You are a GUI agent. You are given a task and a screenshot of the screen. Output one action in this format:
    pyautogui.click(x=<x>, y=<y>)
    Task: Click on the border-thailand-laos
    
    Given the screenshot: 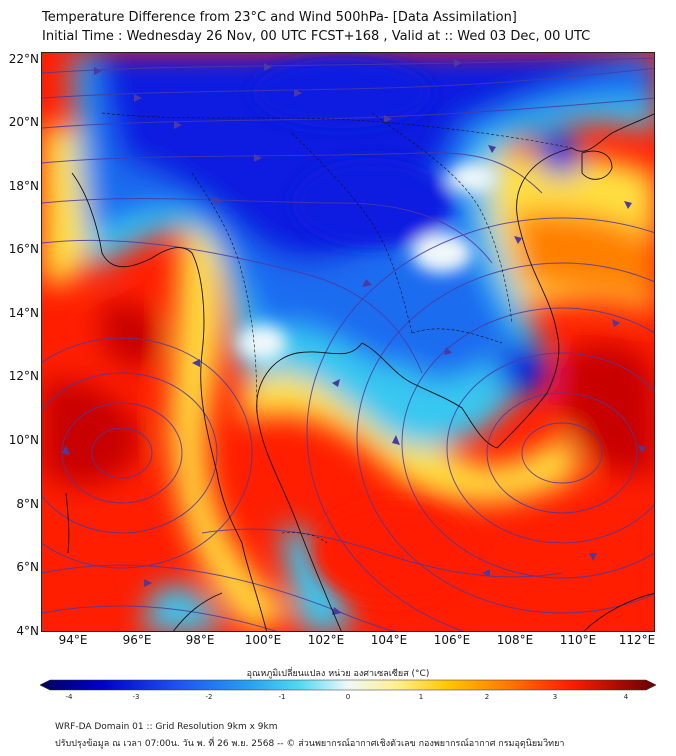 What is the action you would take?
    pyautogui.click(x=352, y=233)
    